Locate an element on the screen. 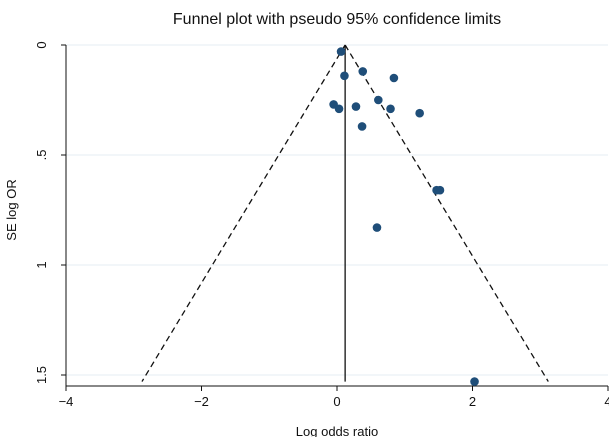 The width and height of the screenshot is (609, 437). y-tick-label: 1 is located at coordinates (41, 264).